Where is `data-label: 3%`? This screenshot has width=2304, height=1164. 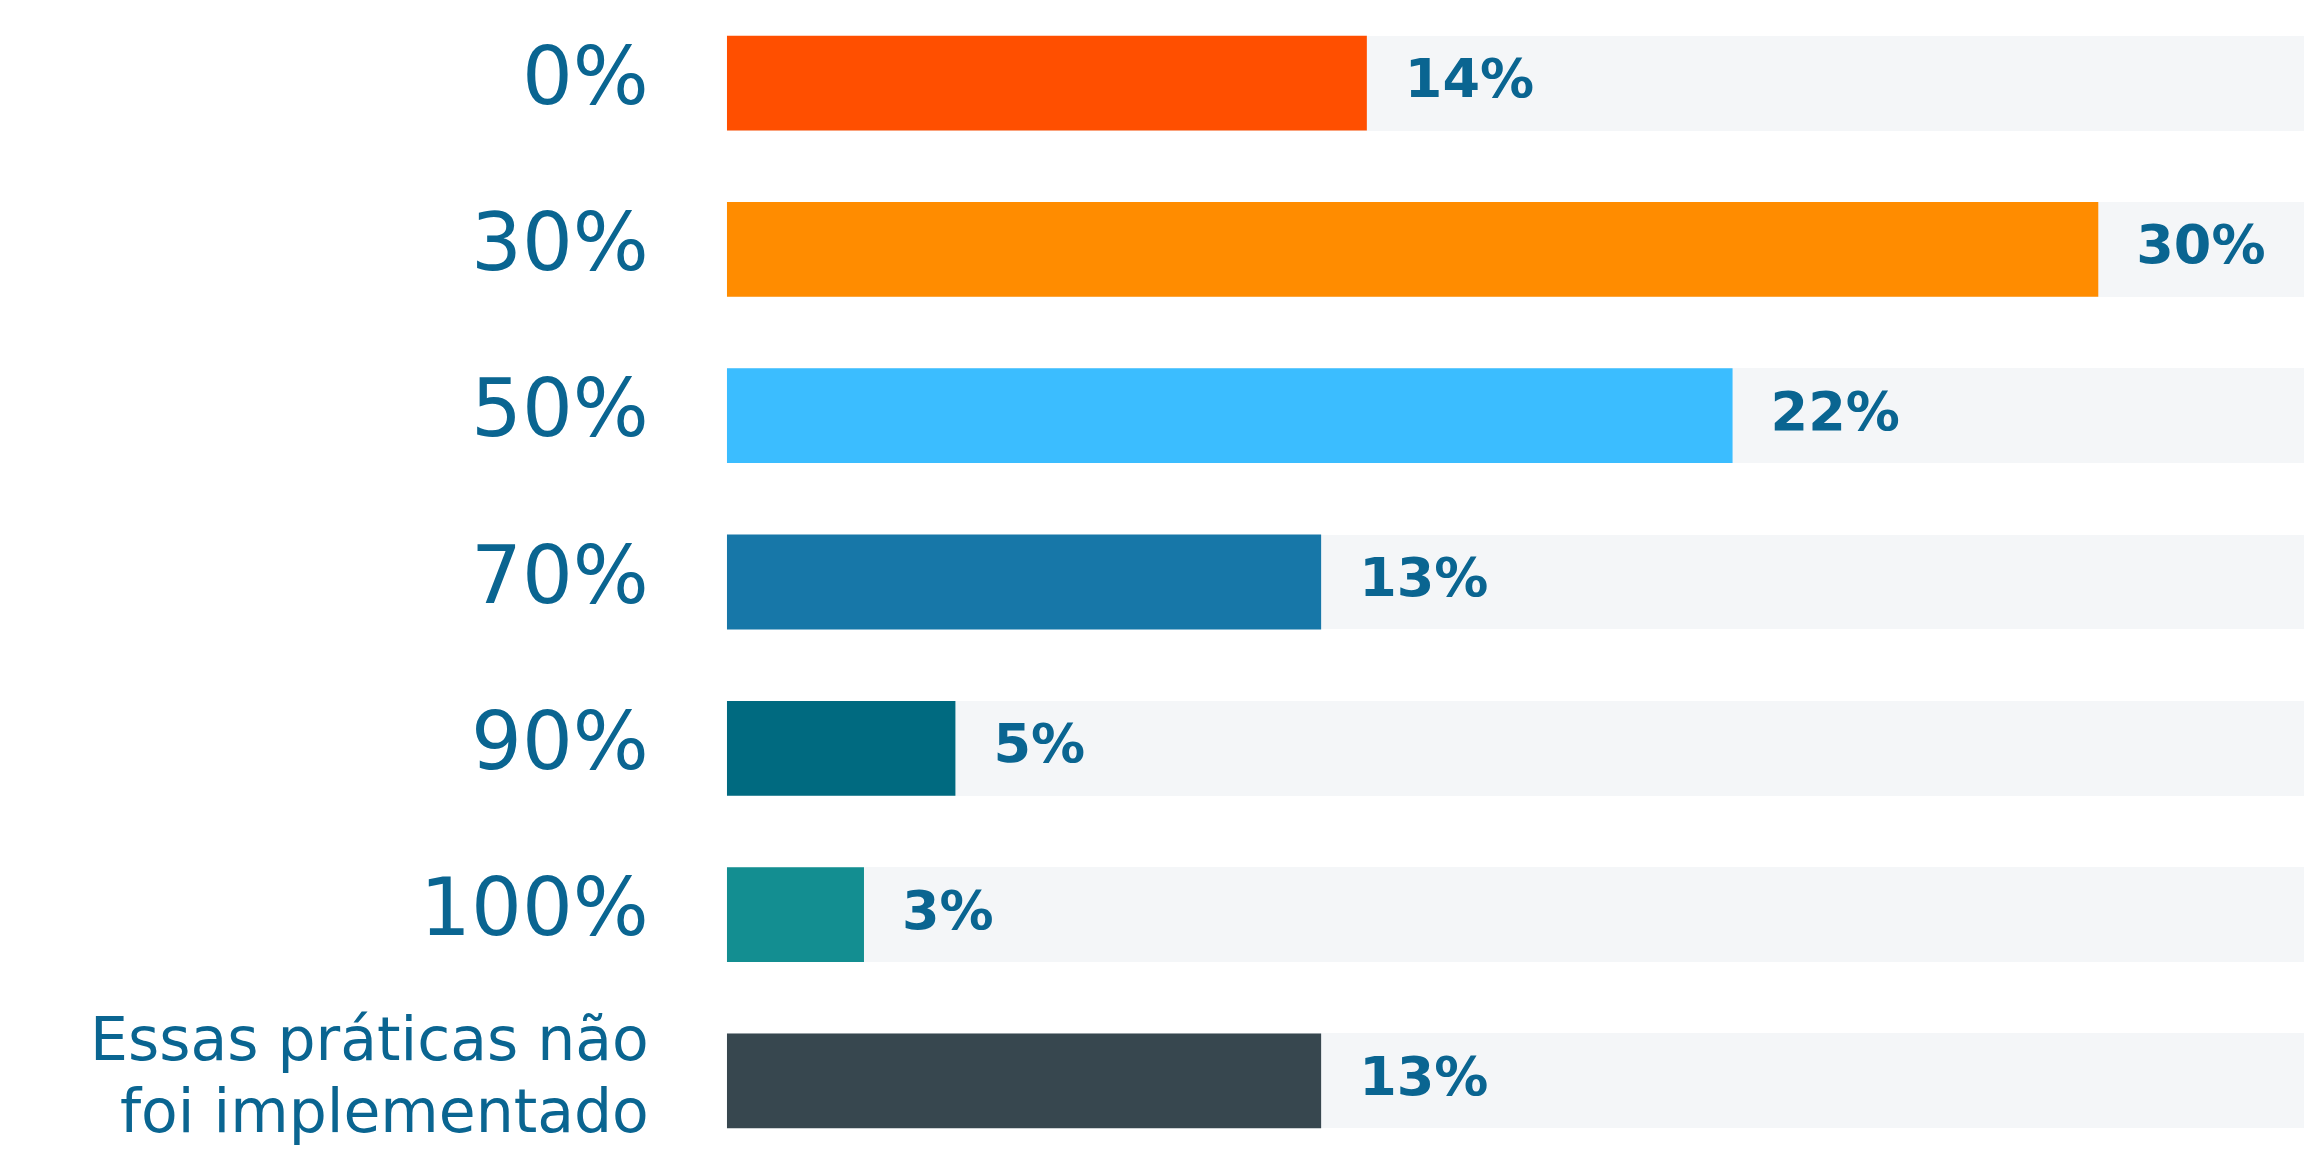 data-label: 3% is located at coordinates (947, 910).